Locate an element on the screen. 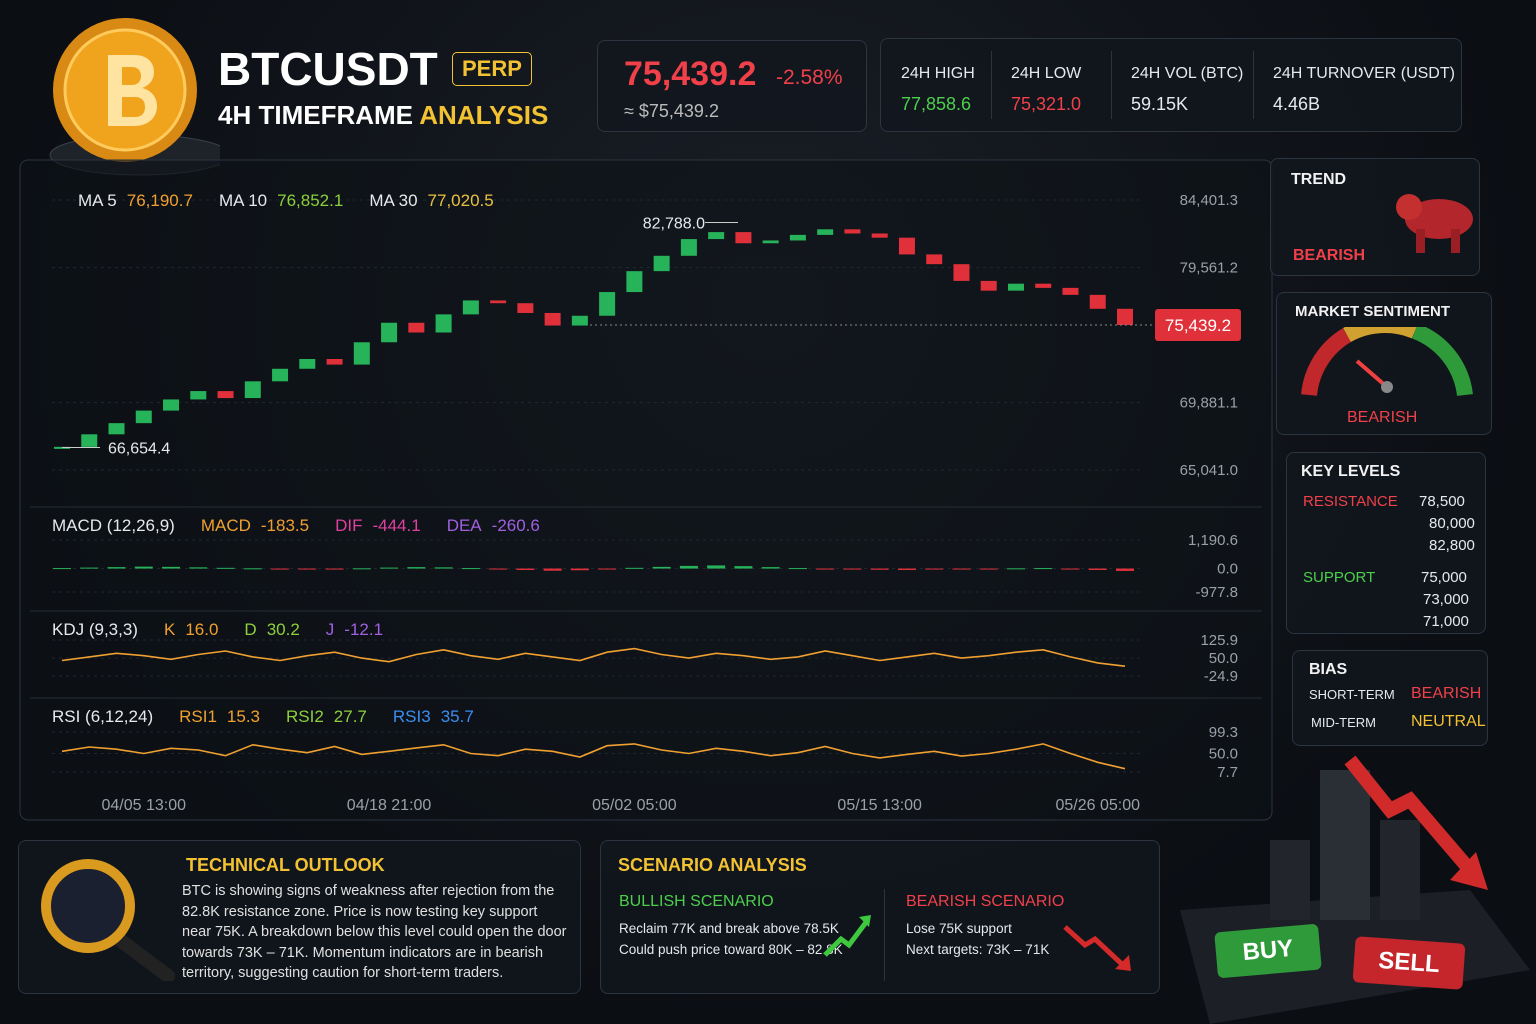 The image size is (1536, 1024). resistance-level: 78,500 is located at coordinates (1442, 501).